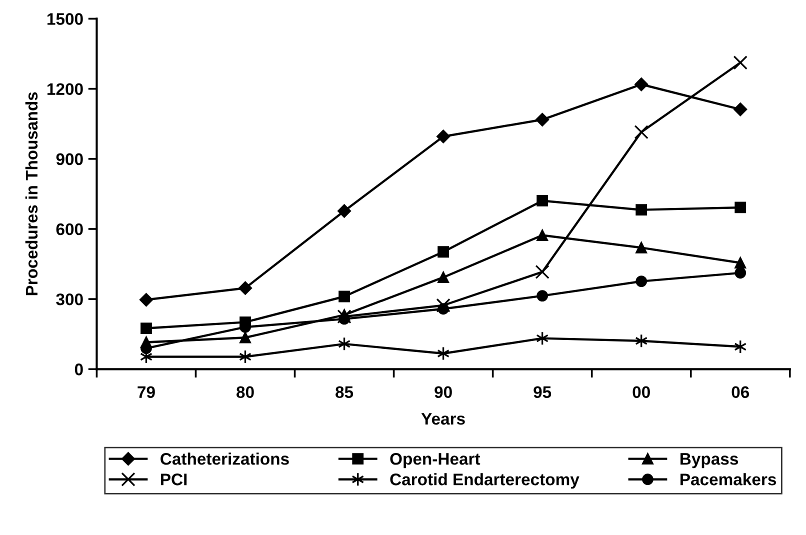  What do you see at coordinates (146, 392) in the screenshot?
I see `x-tick-label: 79` at bounding box center [146, 392].